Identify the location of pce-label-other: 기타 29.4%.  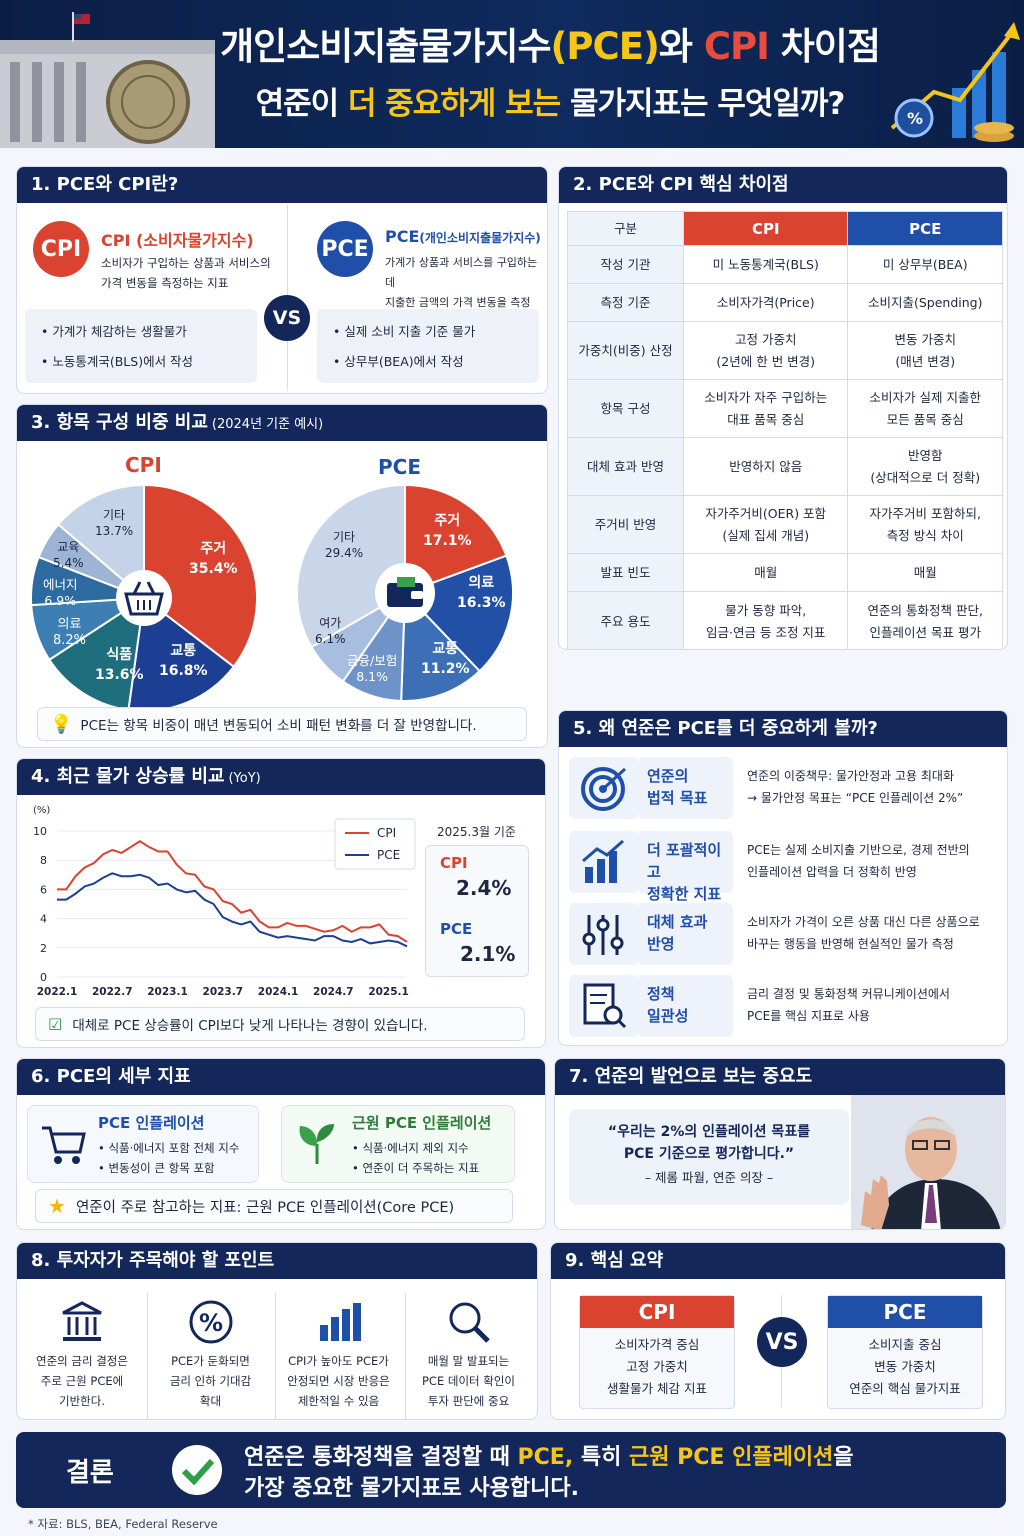
(344, 545).